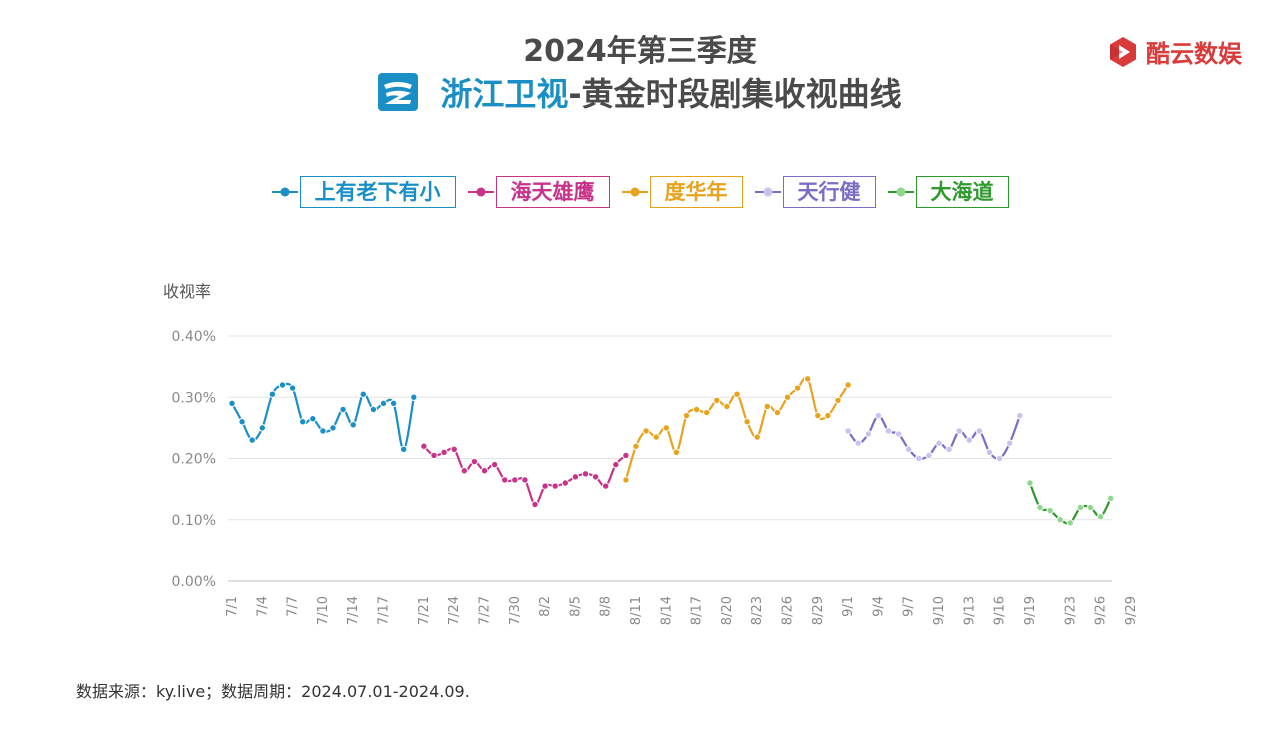 The image size is (1280, 730). Describe the element at coordinates (194, 582) in the screenshot. I see `y-tick-label: 0.00%` at that location.